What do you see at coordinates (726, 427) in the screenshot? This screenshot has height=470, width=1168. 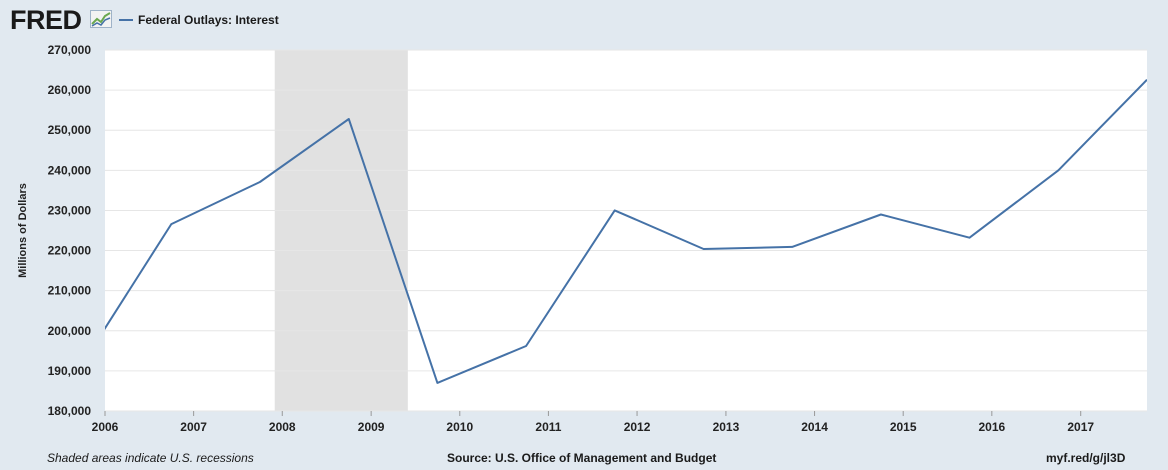 I see `x-tick-label: 2013` at bounding box center [726, 427].